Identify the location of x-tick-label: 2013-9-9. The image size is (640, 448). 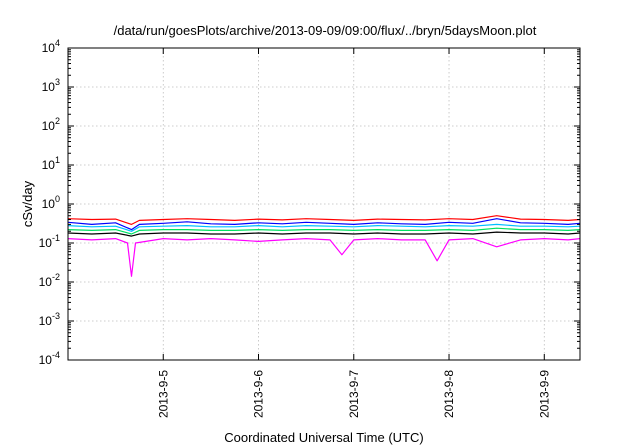
(544, 394).